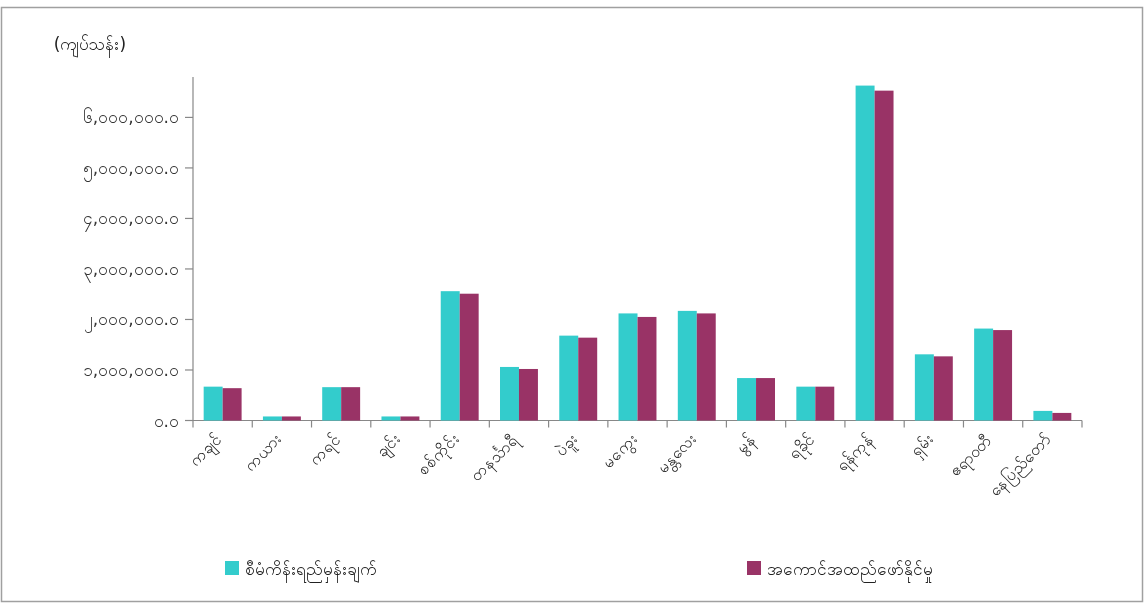  Describe the element at coordinates (130, 169) in the screenshot. I see `y-tick-label: ၅,၀၀၀,၀၀၀.၀` at that location.